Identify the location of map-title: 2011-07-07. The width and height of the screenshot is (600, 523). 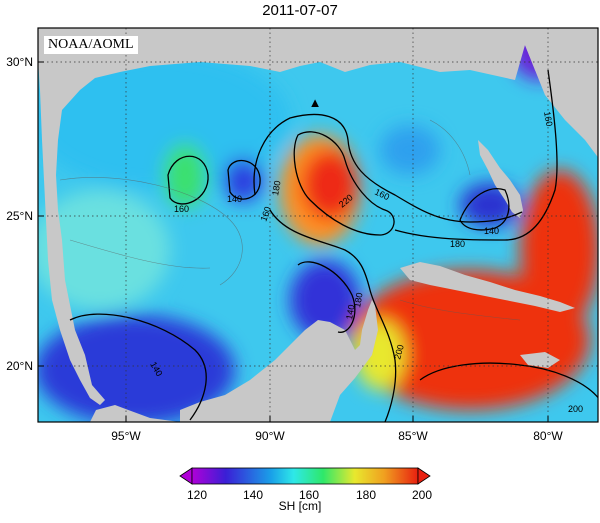
(300, 10).